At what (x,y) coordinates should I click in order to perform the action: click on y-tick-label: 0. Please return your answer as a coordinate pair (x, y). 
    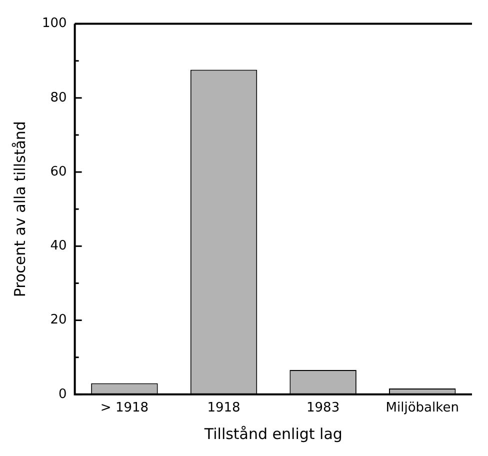
    Looking at the image, I should click on (62, 394).